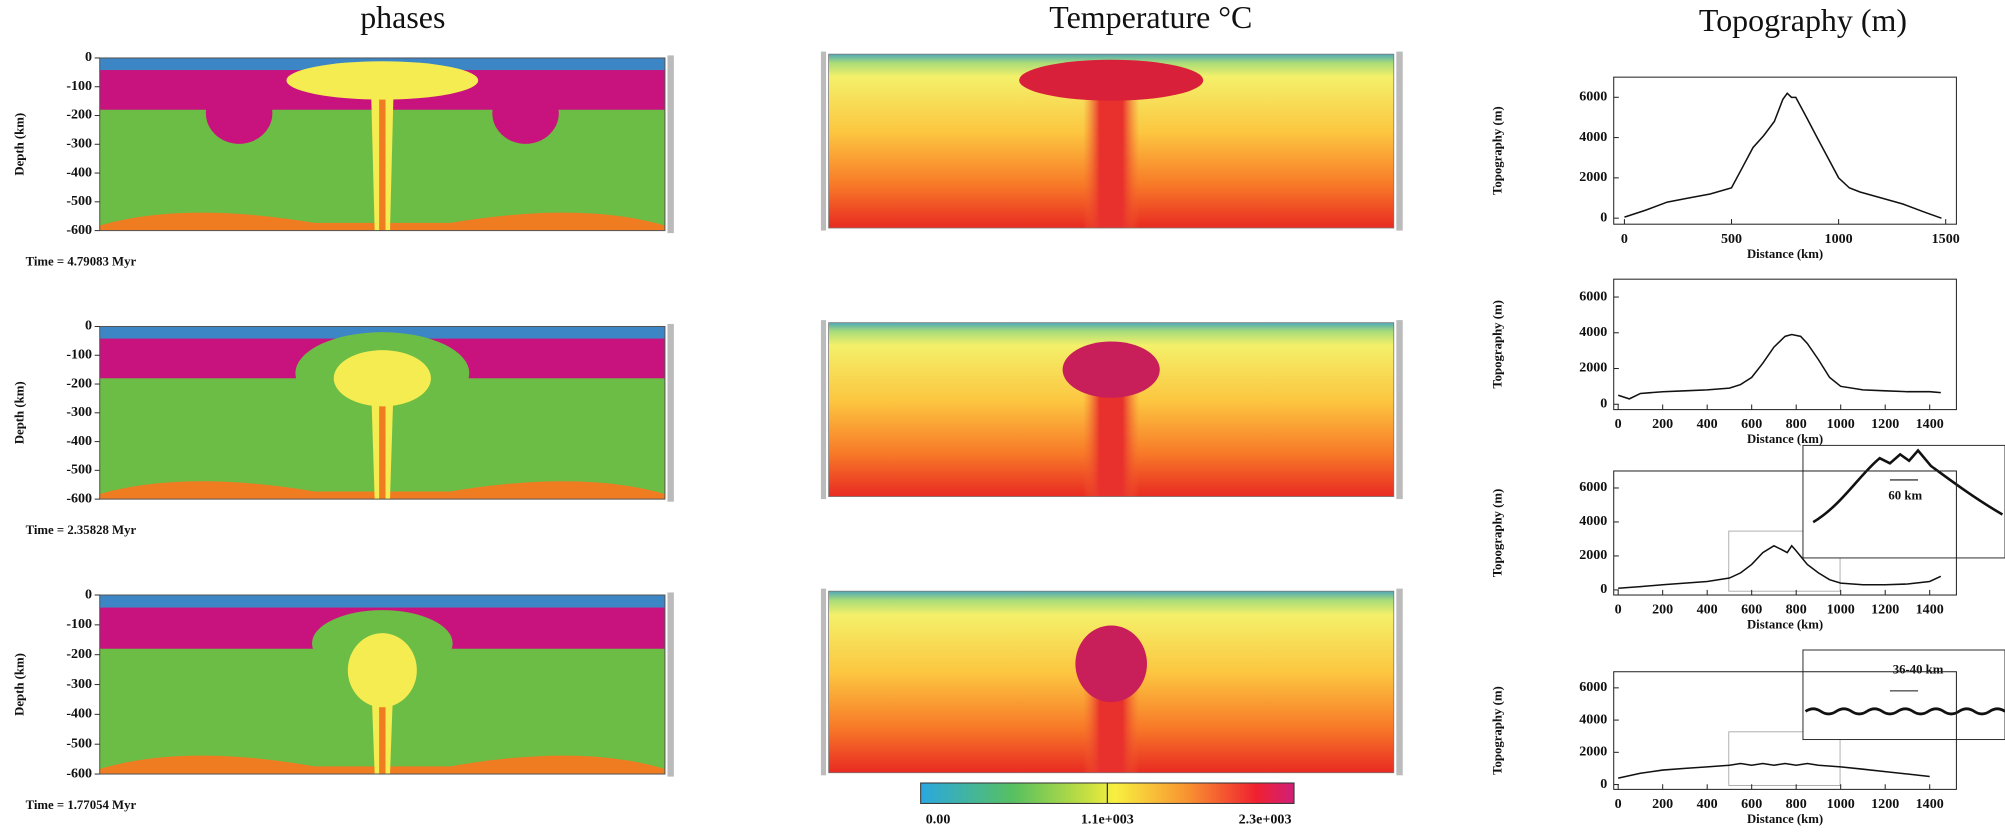  I want to click on colorbar-label: 0.00, so click(938, 819).